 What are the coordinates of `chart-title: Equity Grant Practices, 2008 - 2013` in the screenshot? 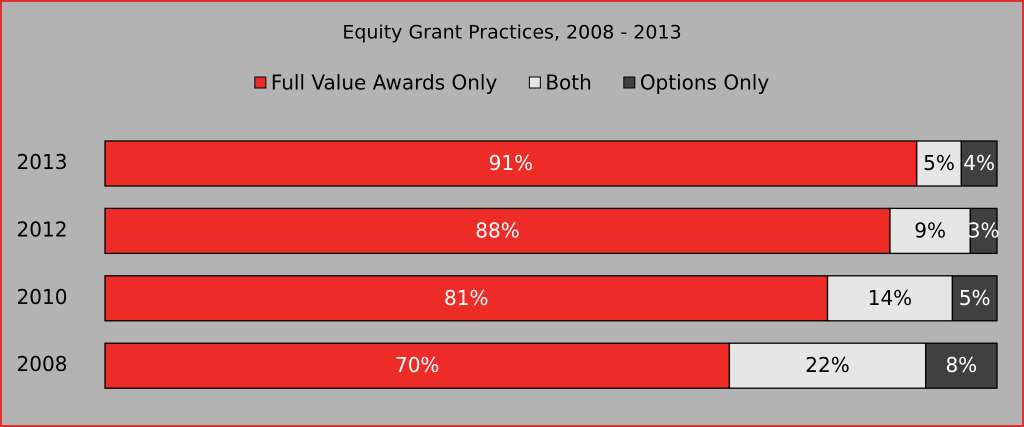 It's located at (511, 33).